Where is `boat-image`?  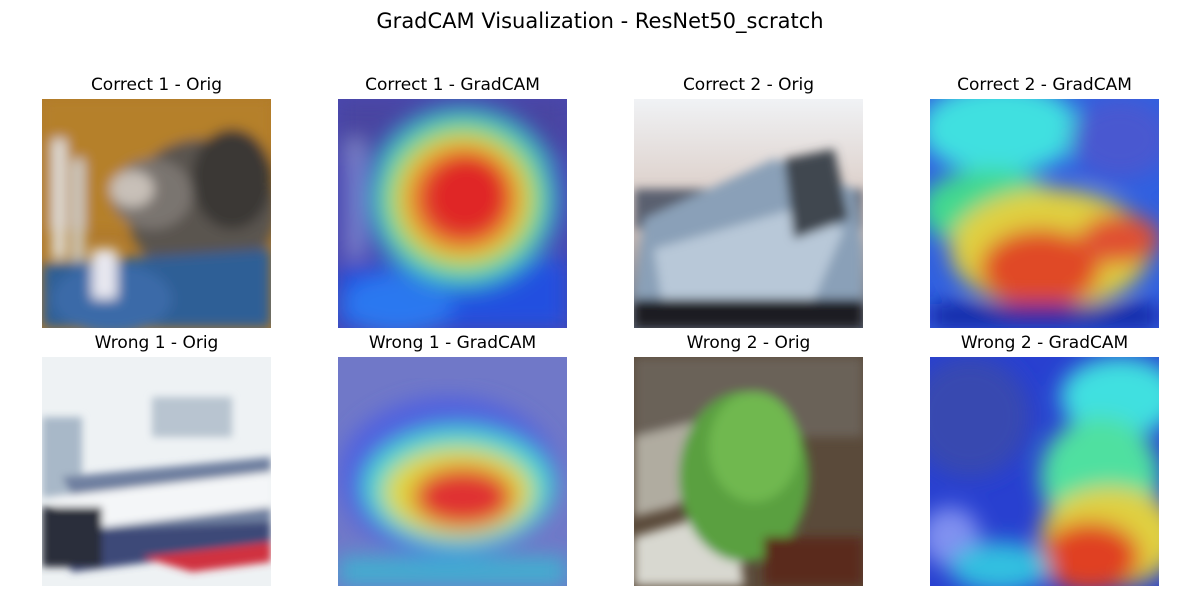
boat-image is located at coordinates (748, 213).